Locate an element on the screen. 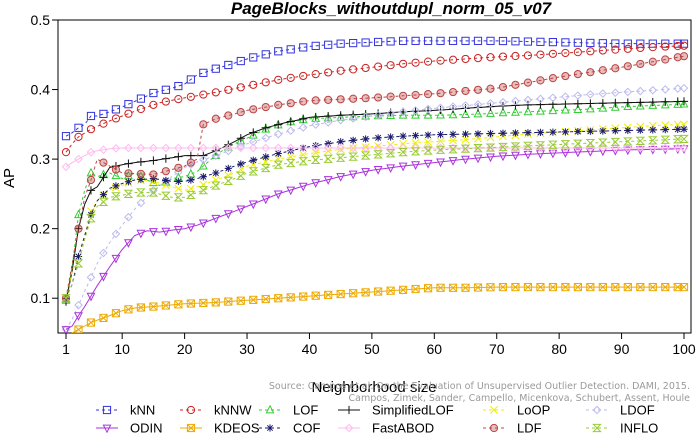  legend-item-odin: ODIN is located at coordinates (129, 427).